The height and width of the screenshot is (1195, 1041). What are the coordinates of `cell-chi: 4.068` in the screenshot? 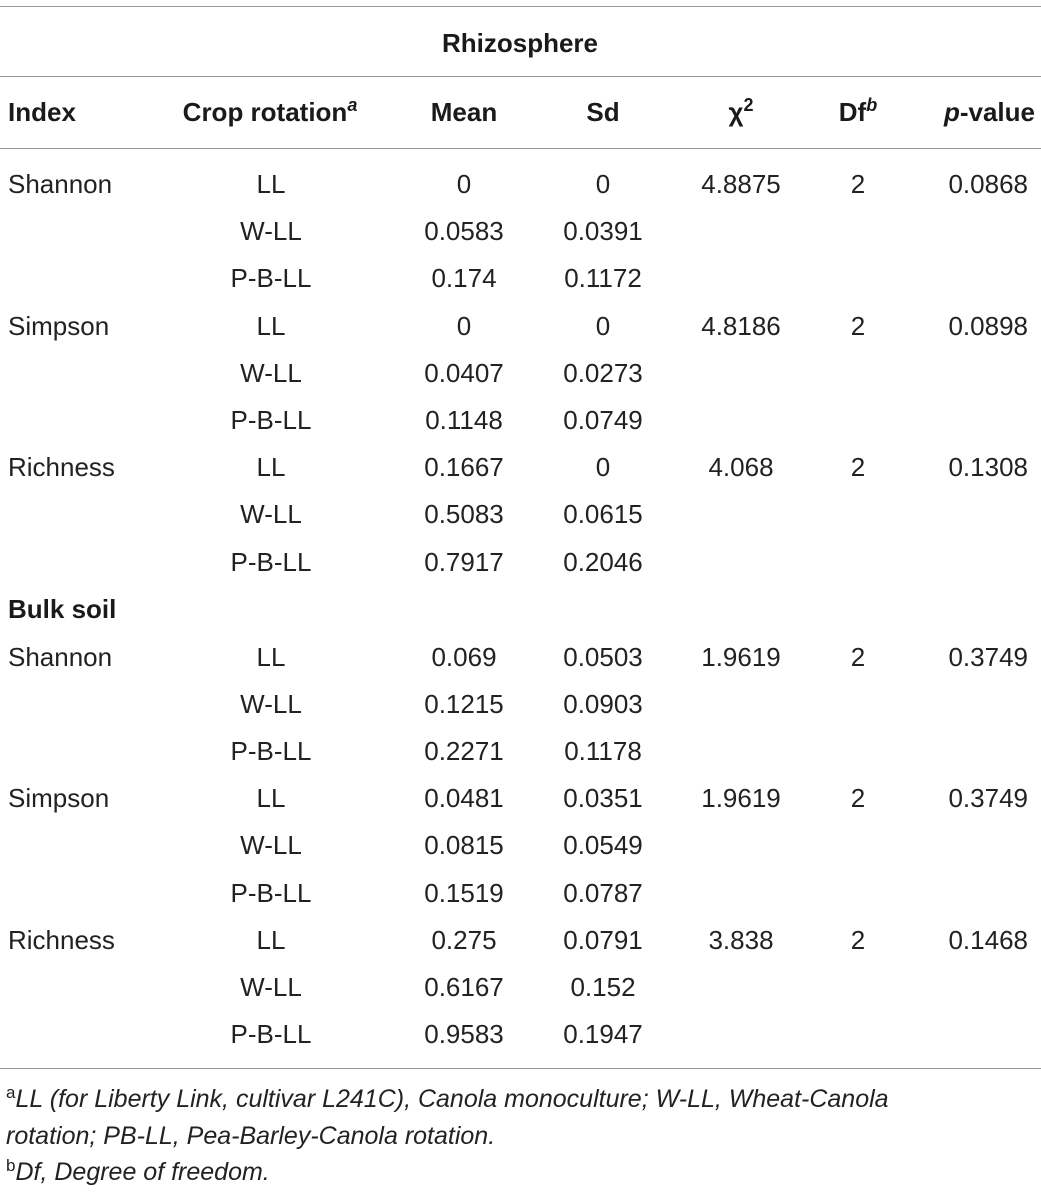 It's located at (741, 467).